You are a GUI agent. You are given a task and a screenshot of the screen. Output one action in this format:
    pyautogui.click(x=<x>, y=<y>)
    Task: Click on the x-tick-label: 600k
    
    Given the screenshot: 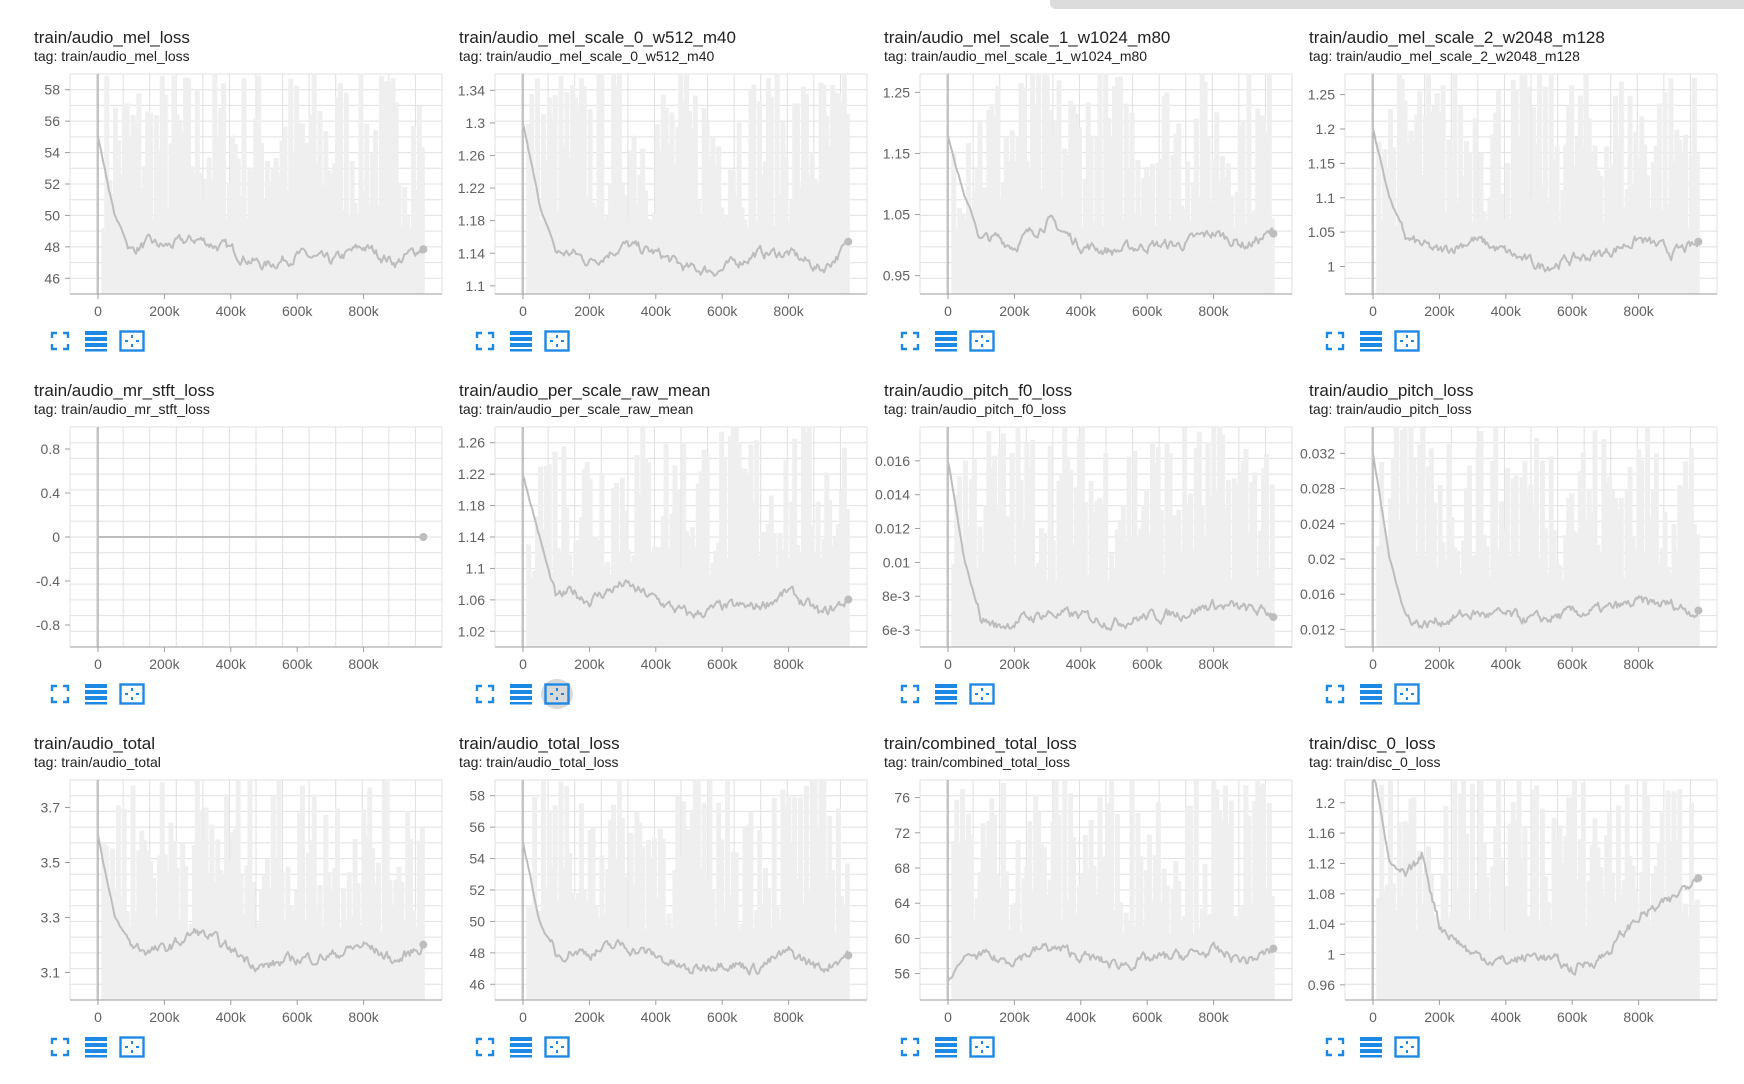 What is the action you would take?
    pyautogui.click(x=1572, y=311)
    